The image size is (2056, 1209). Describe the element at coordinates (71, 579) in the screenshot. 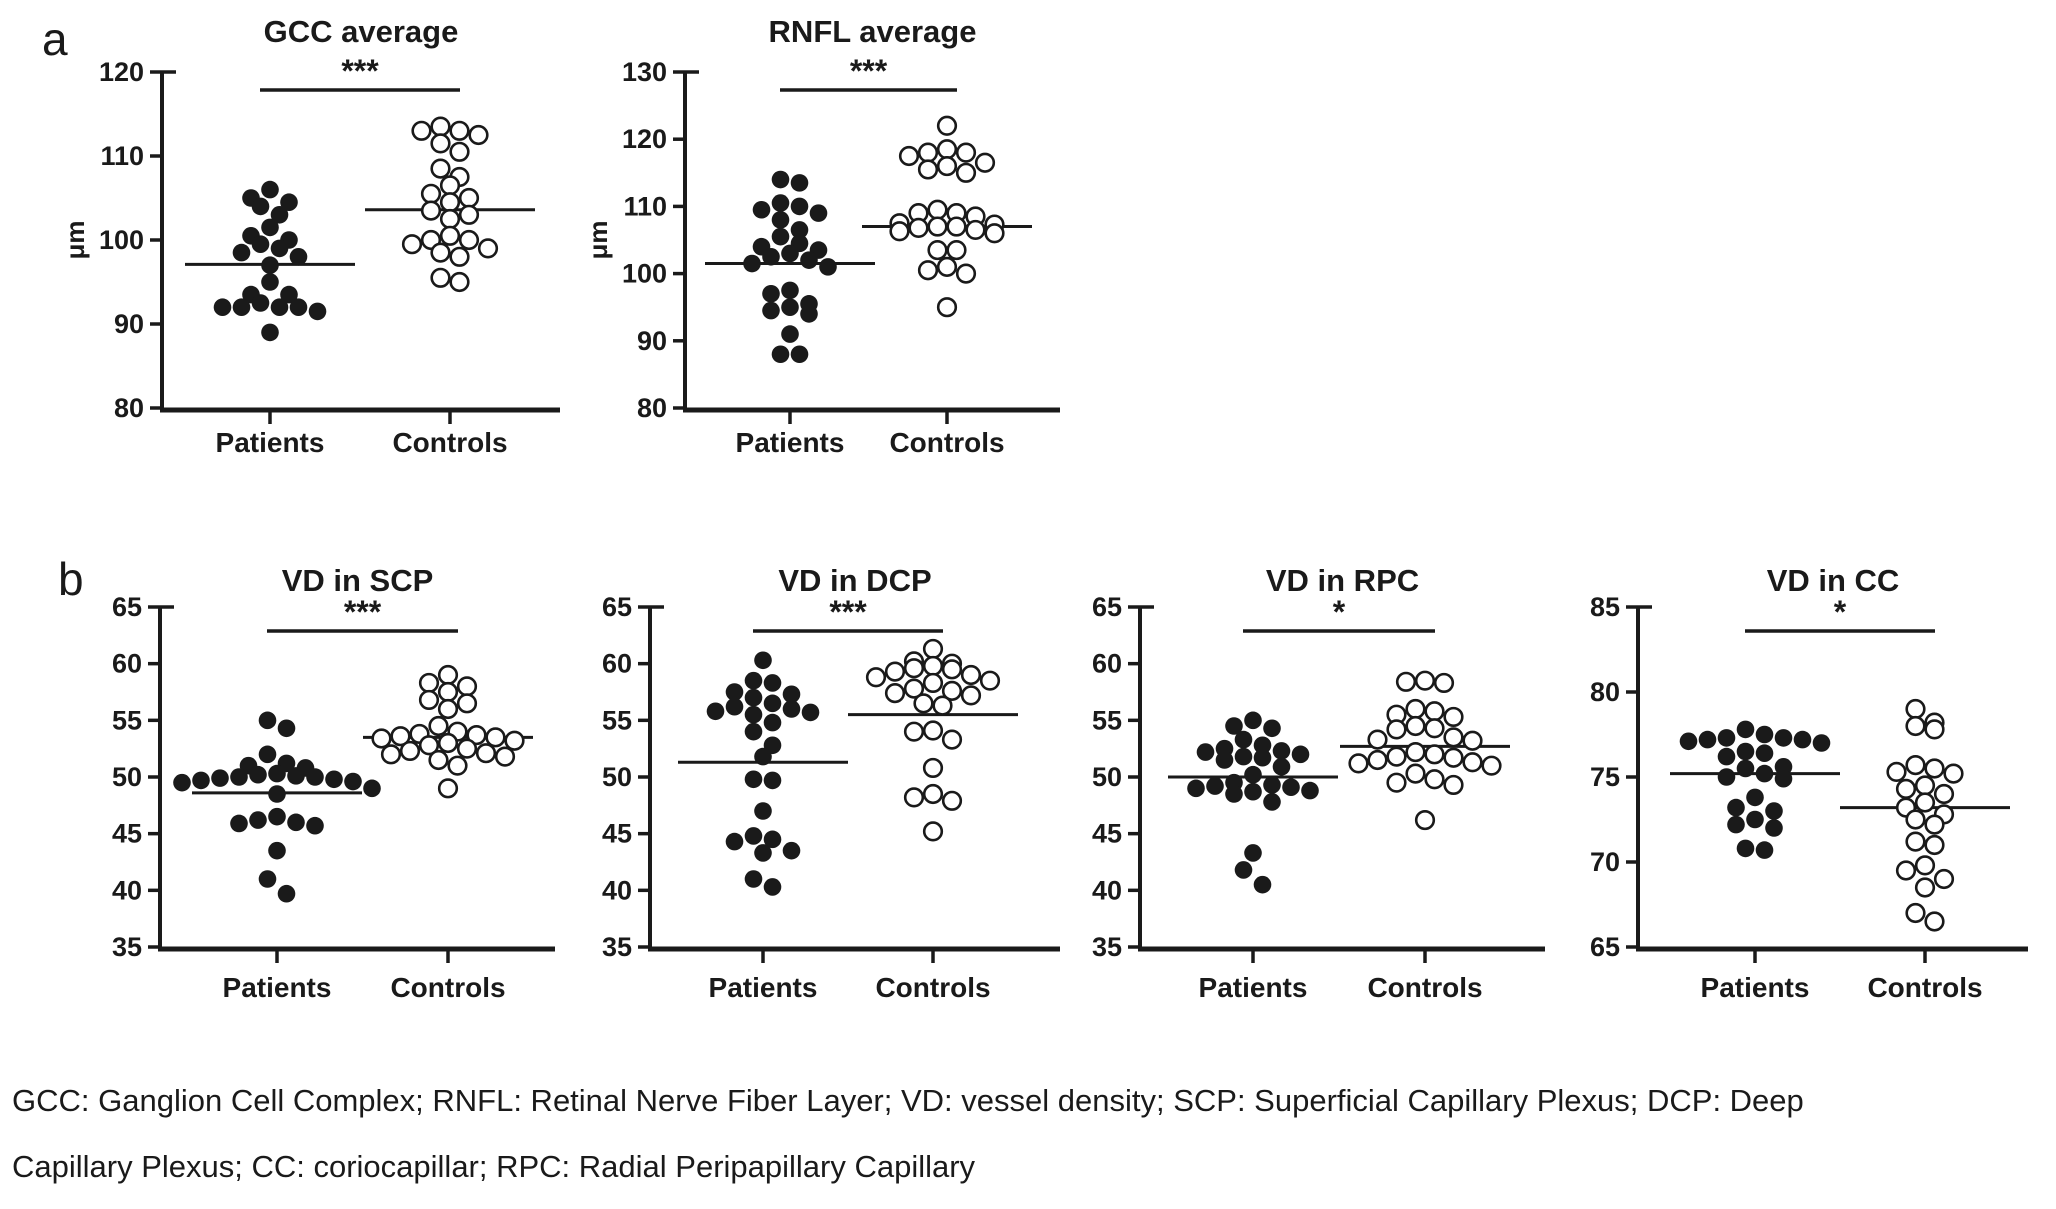

I see `panel-b-label: b` at that location.